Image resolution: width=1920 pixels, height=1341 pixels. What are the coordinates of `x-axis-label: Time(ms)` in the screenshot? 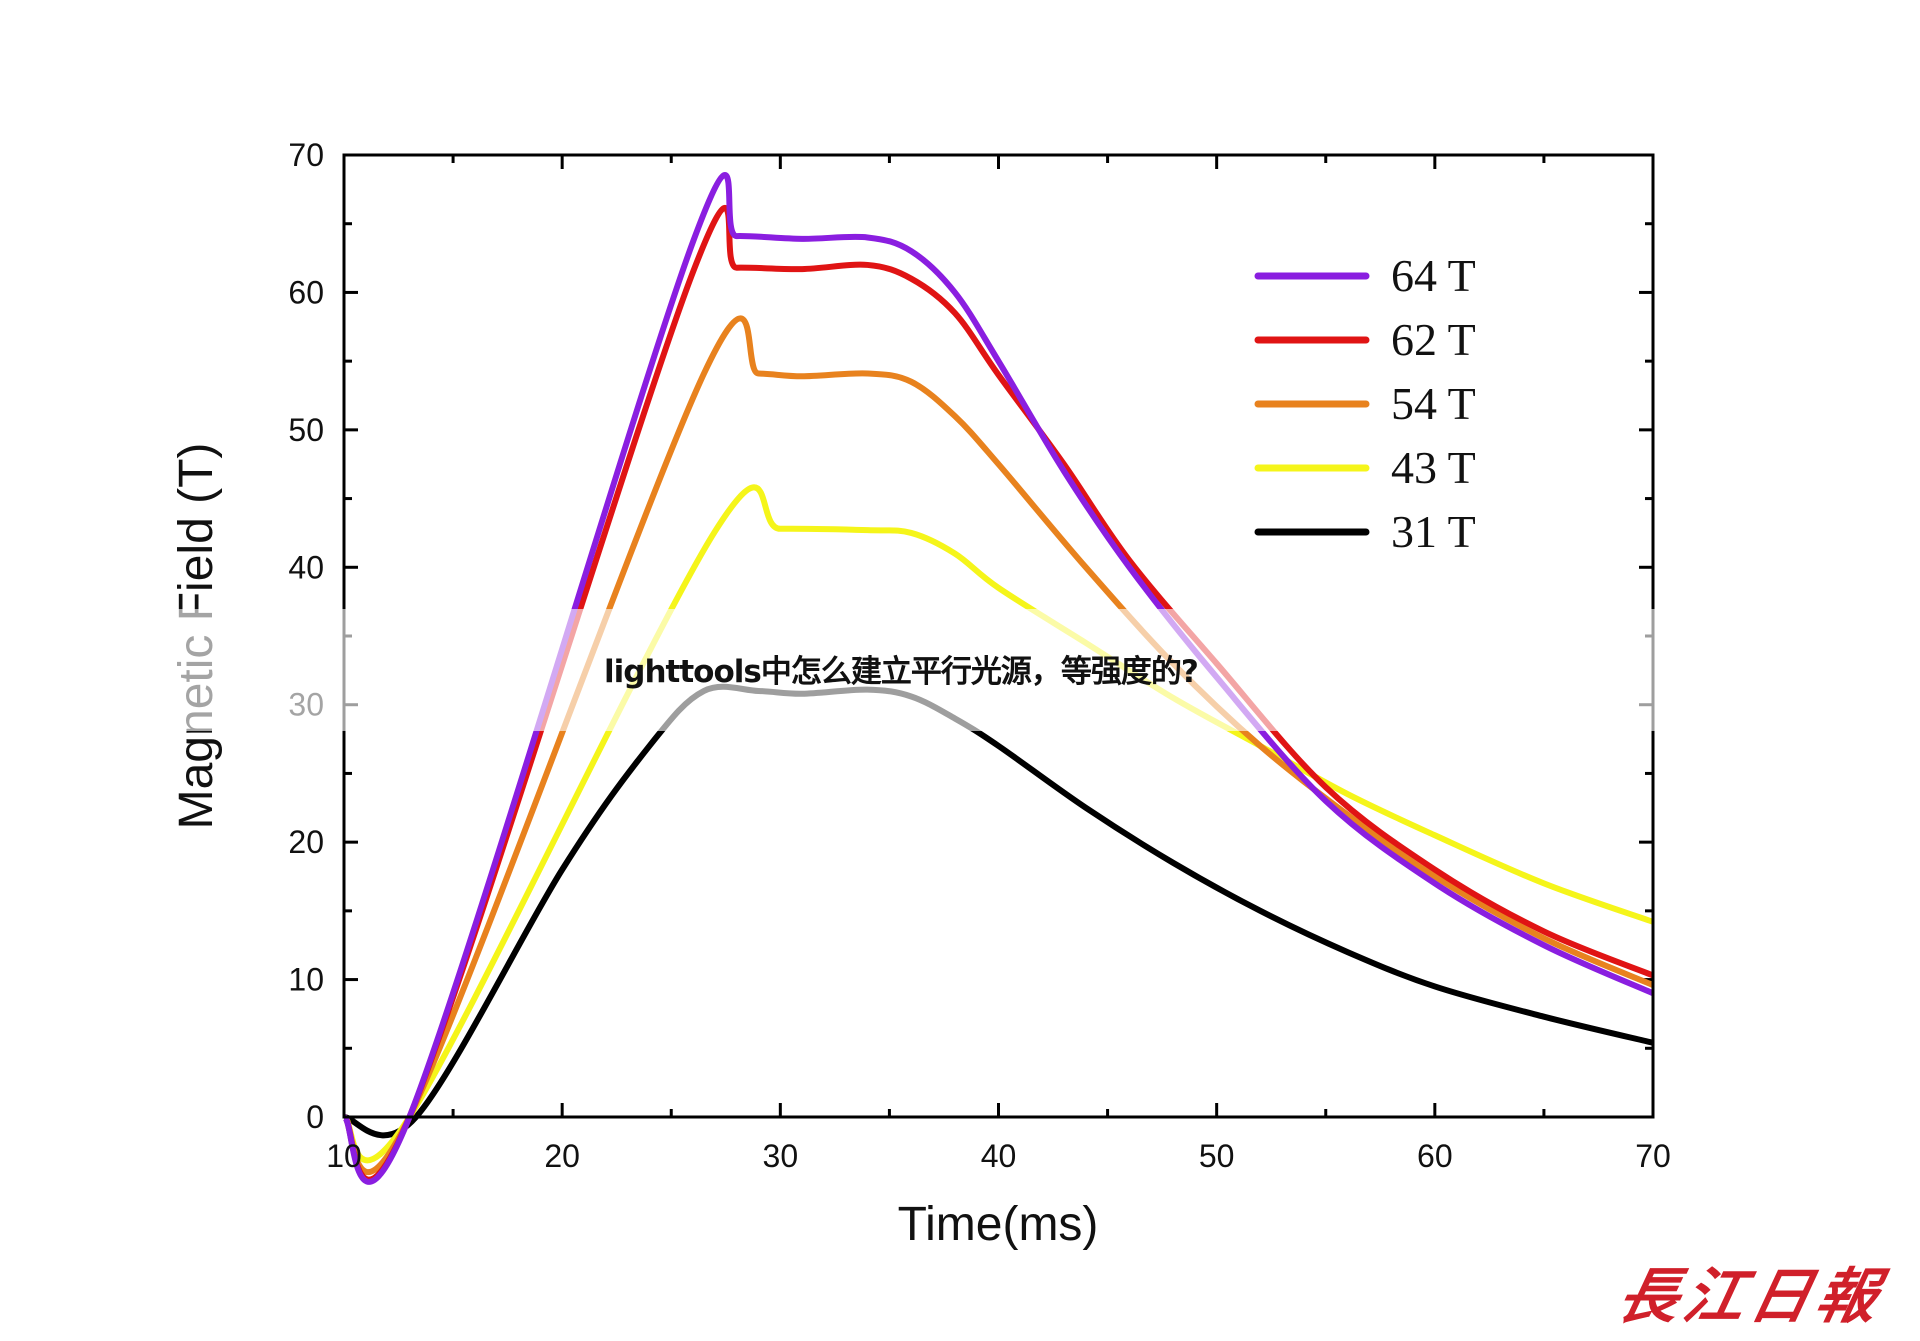 It's located at (998, 1224).